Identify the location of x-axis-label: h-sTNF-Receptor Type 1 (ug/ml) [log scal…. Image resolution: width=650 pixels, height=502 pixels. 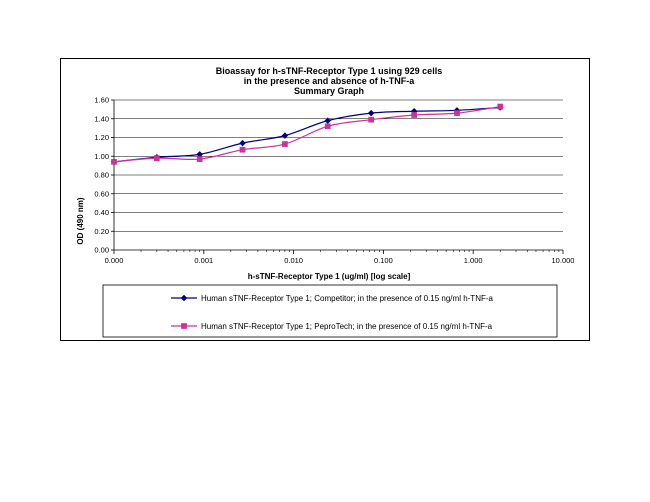
(329, 276).